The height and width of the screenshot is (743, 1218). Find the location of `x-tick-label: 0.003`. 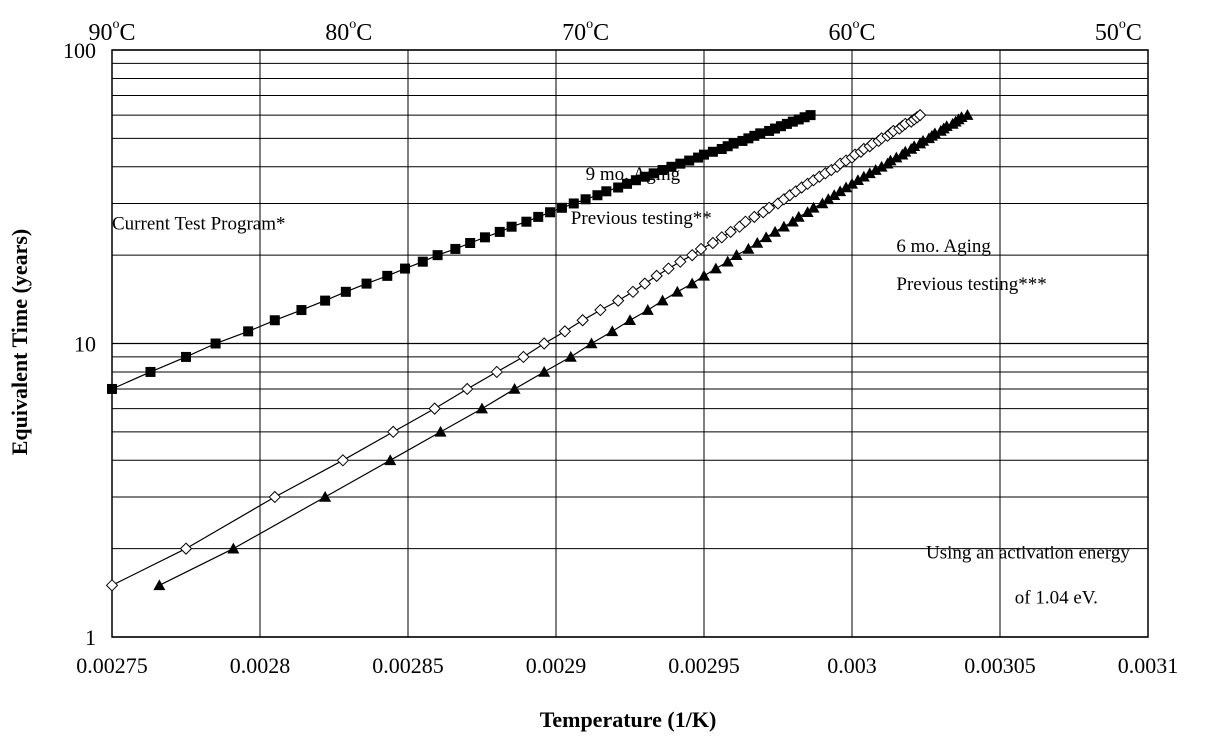

x-tick-label: 0.003 is located at coordinates (852, 665).